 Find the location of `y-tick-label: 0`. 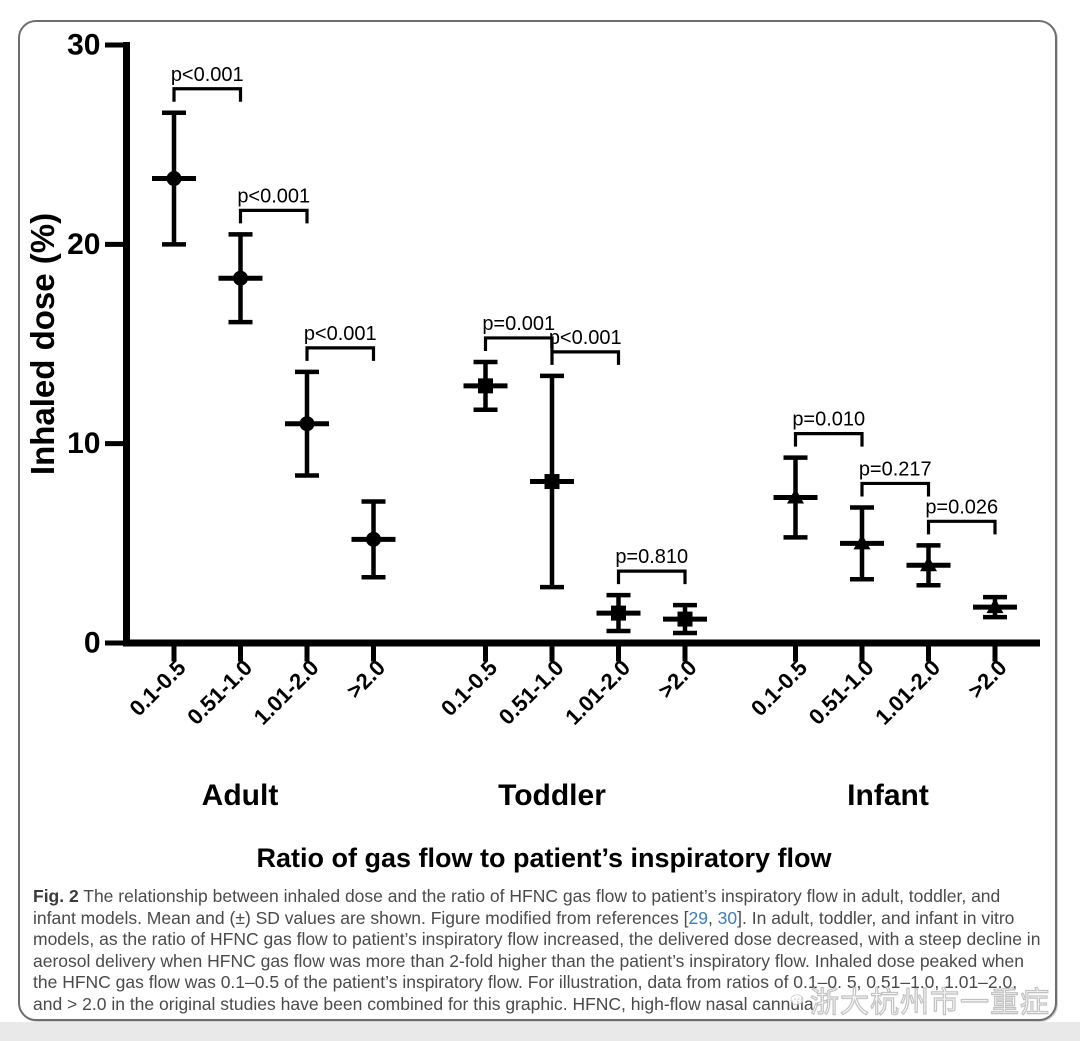

y-tick-label: 0 is located at coordinates (92, 643).